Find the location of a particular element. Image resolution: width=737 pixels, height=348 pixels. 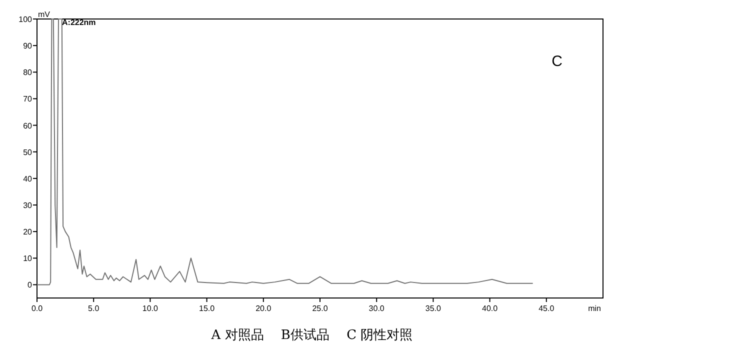

x-tick-label: 35.0 is located at coordinates (433, 308).